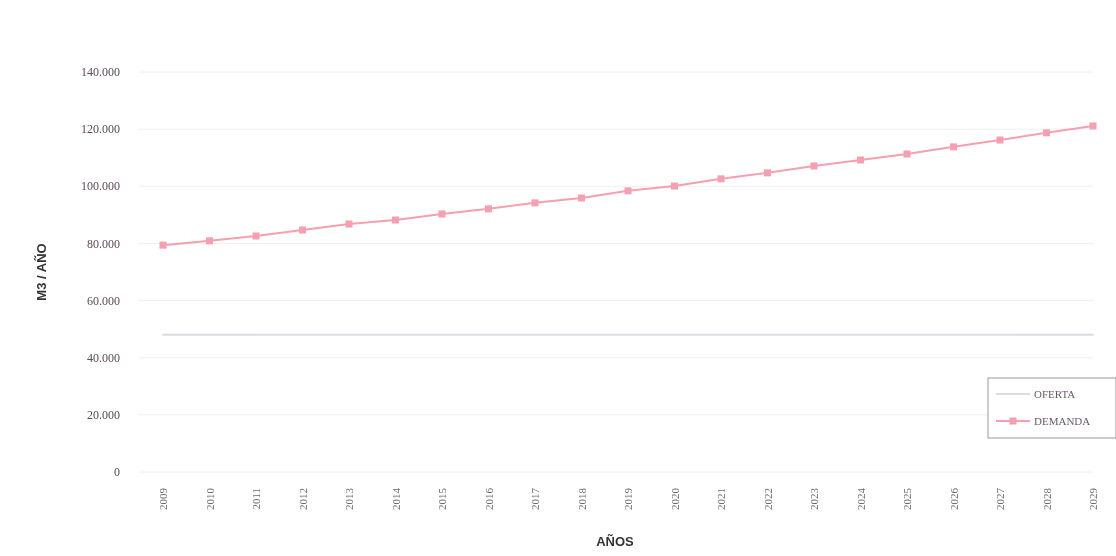 This screenshot has height=556, width=1116. Describe the element at coordinates (442, 498) in the screenshot. I see `x-tick-label: 2015` at that location.